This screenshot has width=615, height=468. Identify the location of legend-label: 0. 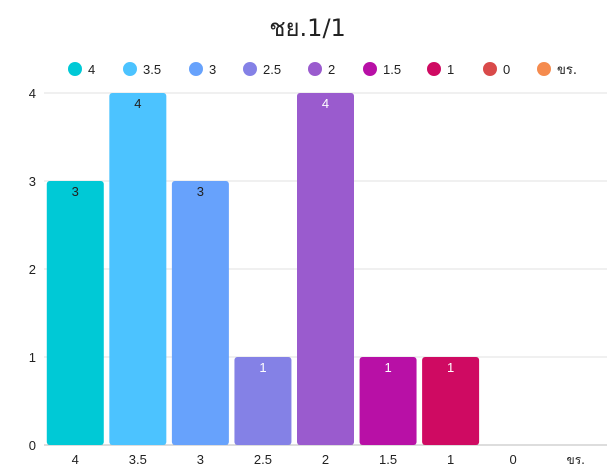
(507, 69).